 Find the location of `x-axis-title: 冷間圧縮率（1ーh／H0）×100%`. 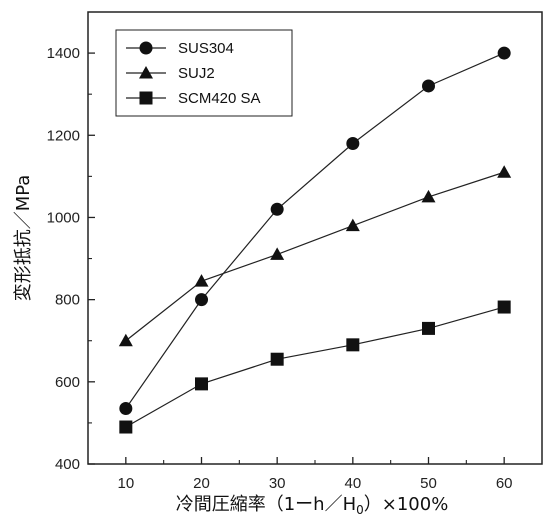

x-axis-title: 冷間圧縮率（1ーh／H0）×100% is located at coordinates (312, 505).